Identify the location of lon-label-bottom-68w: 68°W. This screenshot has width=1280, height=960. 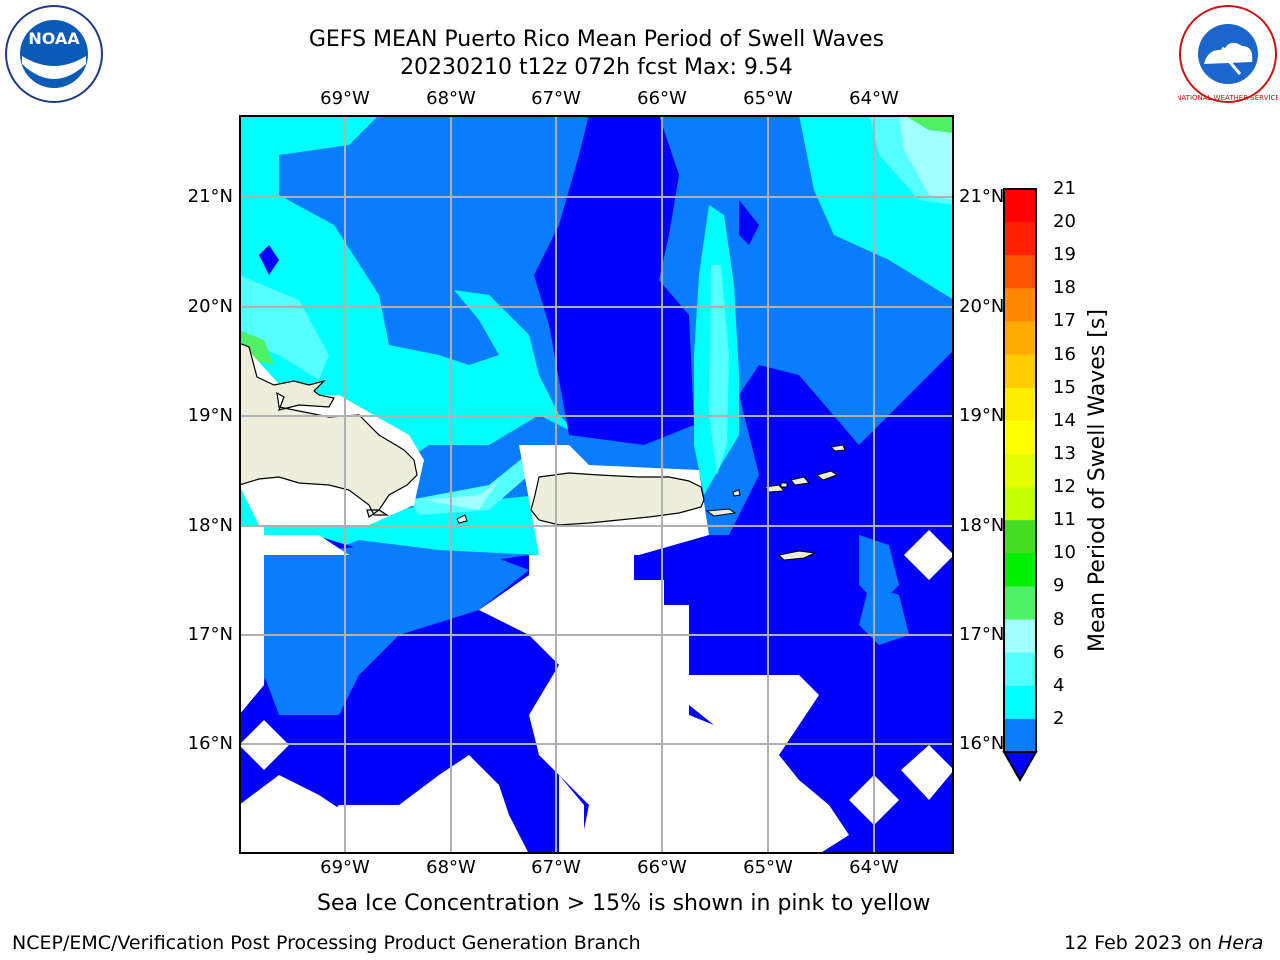
(451, 867).